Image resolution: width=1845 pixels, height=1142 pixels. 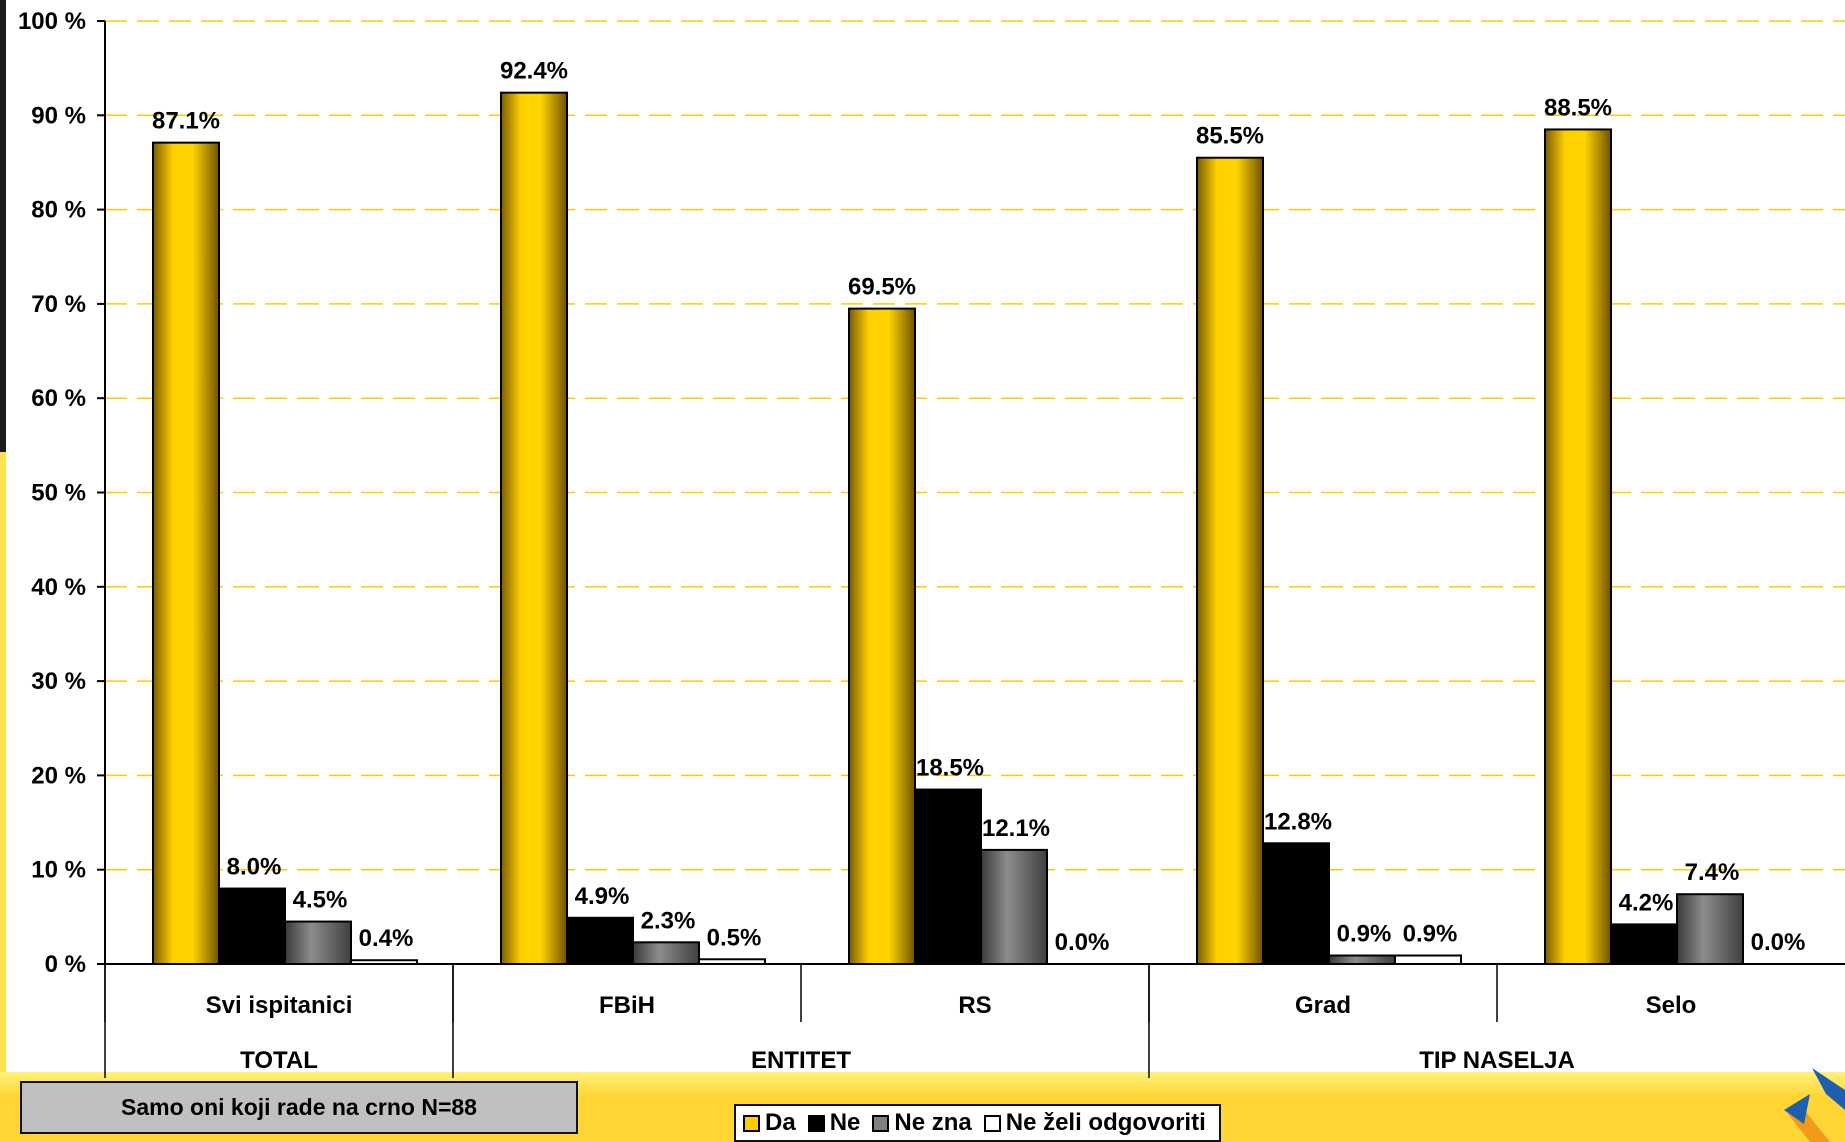 I want to click on legend-swatch-ne, so click(x=816, y=1123).